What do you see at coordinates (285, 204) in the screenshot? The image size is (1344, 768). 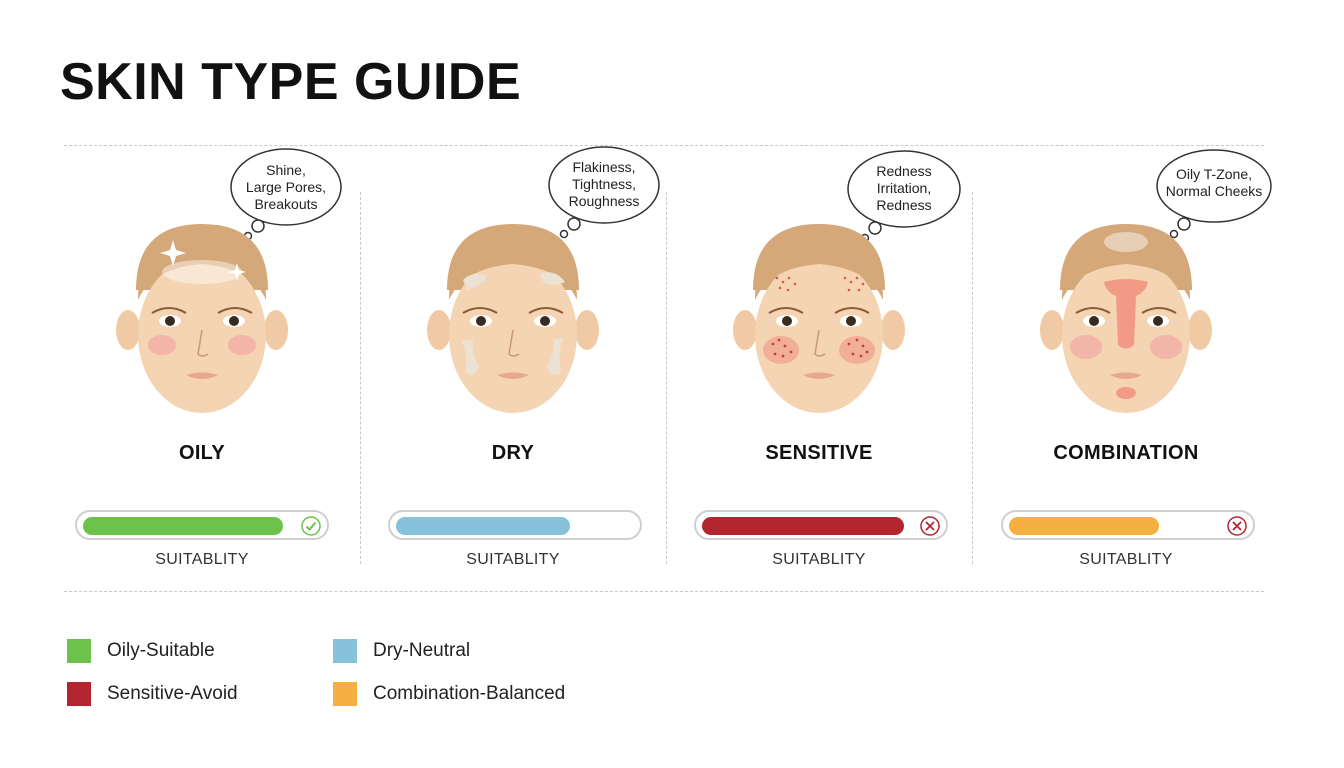 I see `bubble-line: Breakouts` at bounding box center [285, 204].